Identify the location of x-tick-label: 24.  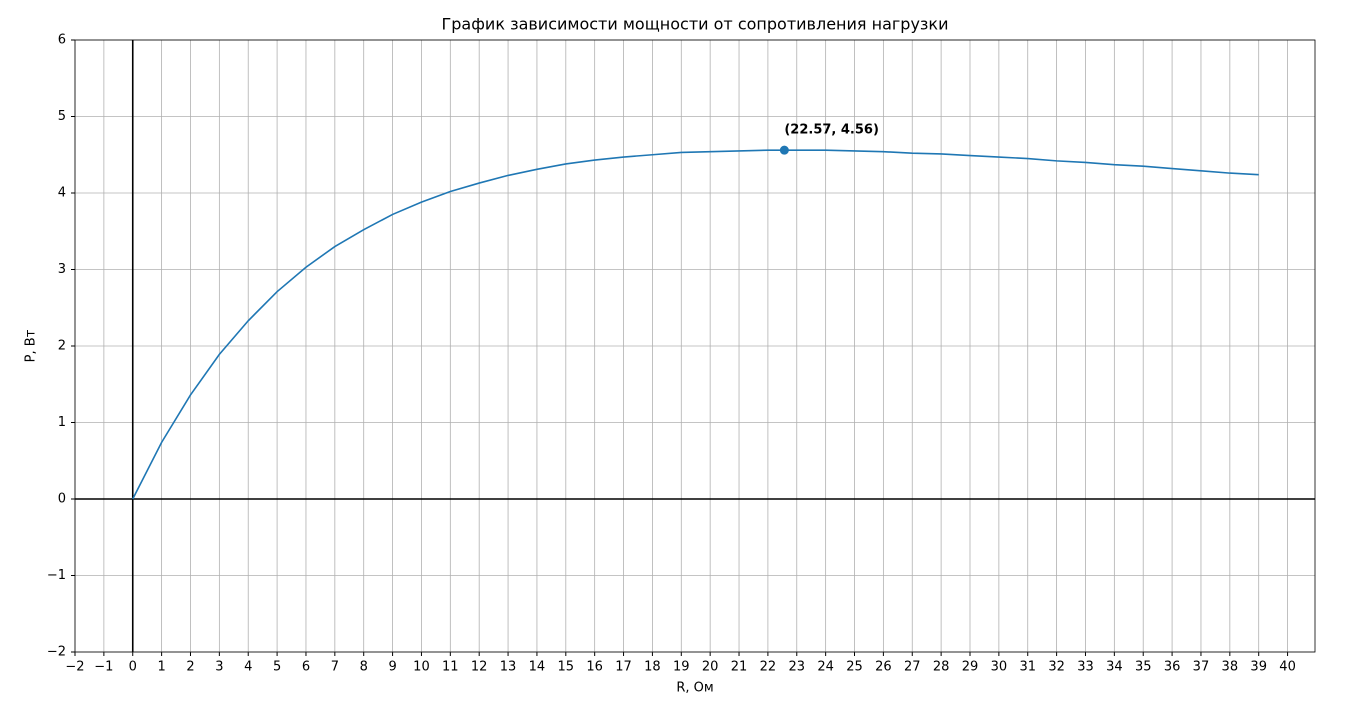
(825, 667).